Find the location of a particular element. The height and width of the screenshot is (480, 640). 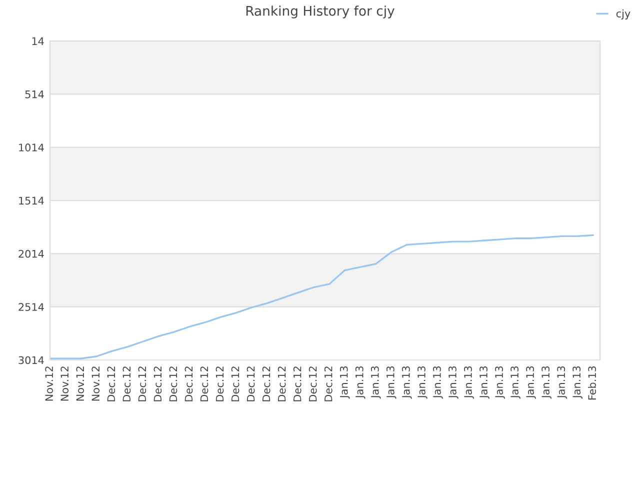

y-tick-label: 2014 is located at coordinates (31, 254).